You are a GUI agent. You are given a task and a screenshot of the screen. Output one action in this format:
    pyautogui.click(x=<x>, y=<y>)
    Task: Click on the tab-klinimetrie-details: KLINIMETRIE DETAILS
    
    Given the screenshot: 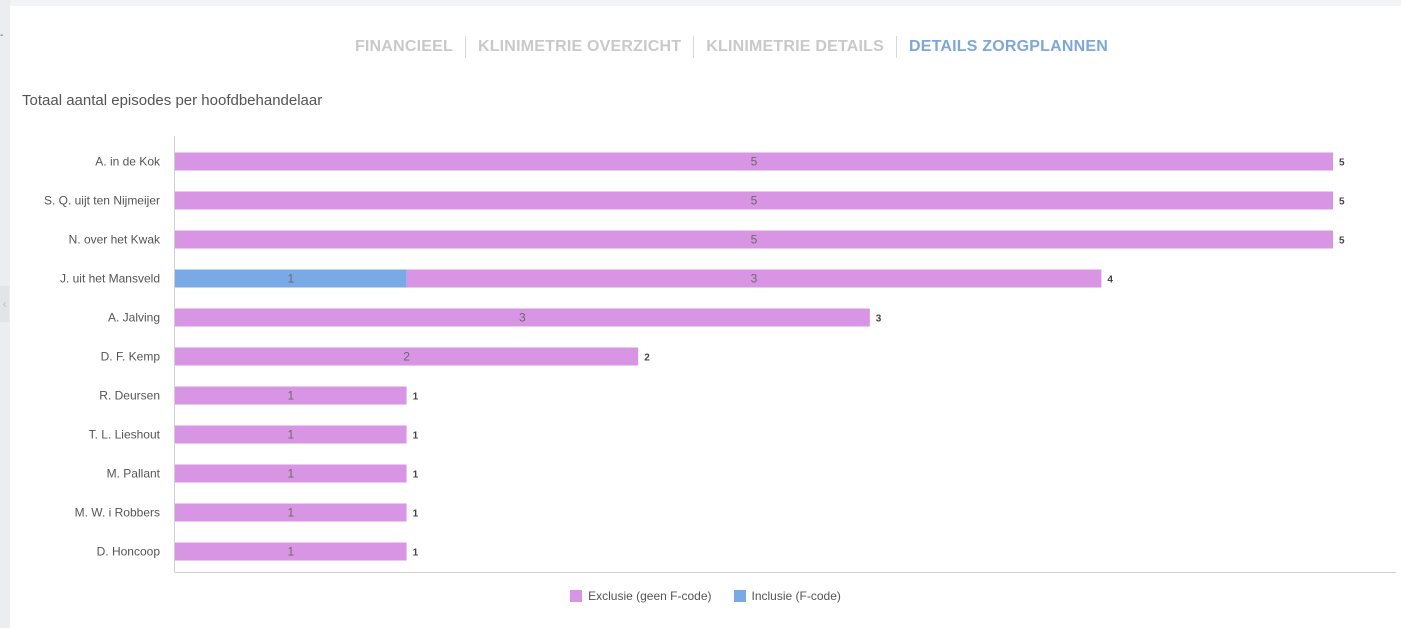 What is the action you would take?
    pyautogui.click(x=795, y=46)
    